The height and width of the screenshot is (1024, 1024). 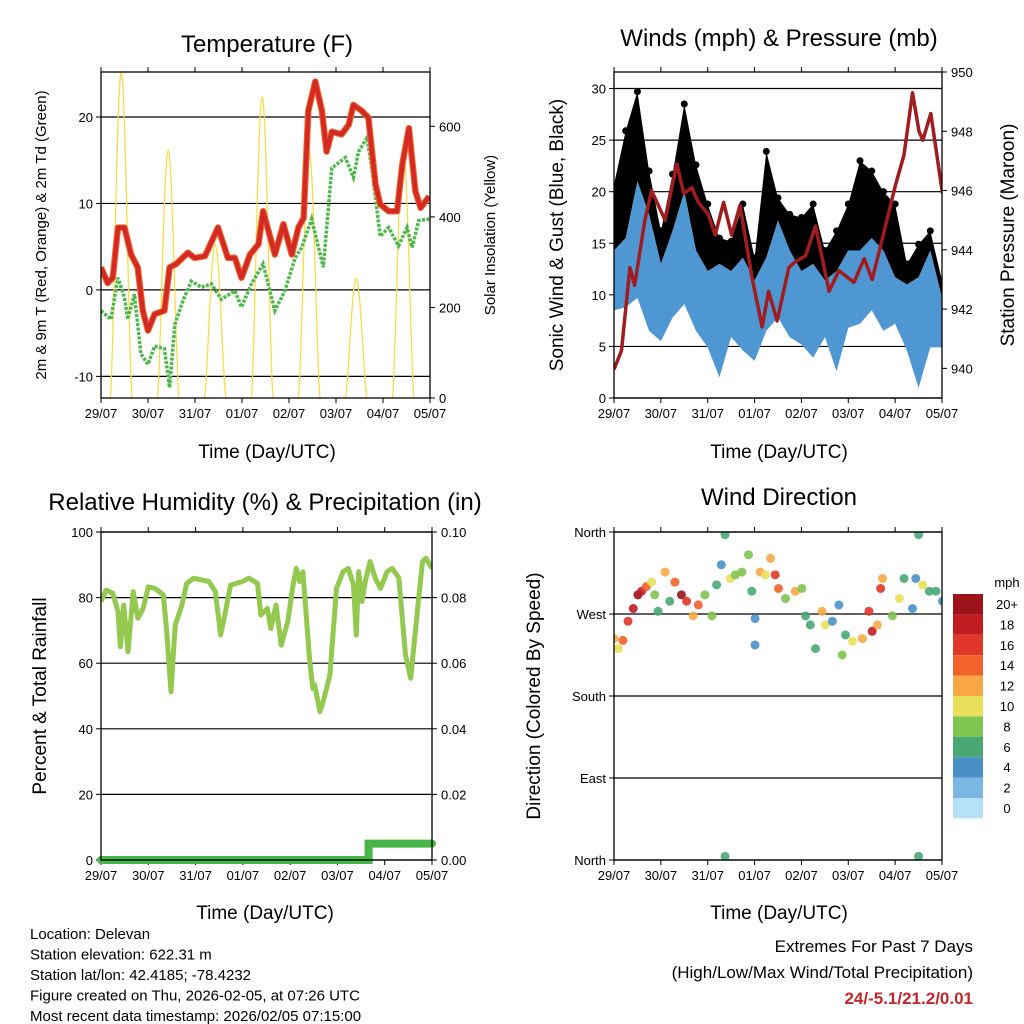 I want to click on sonic-wind-band, so click(x=778, y=284).